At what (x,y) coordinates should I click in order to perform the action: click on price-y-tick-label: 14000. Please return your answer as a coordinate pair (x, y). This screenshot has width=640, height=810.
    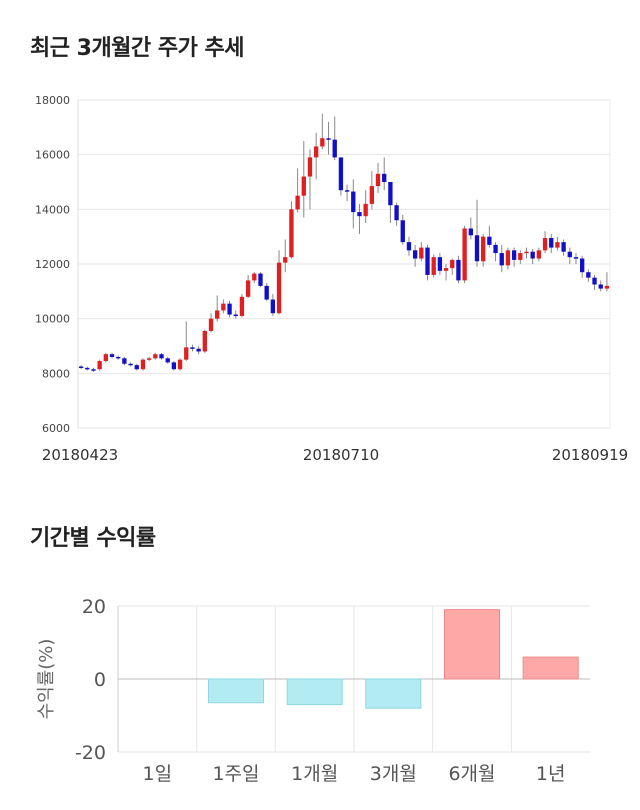
    Looking at the image, I should click on (52, 209).